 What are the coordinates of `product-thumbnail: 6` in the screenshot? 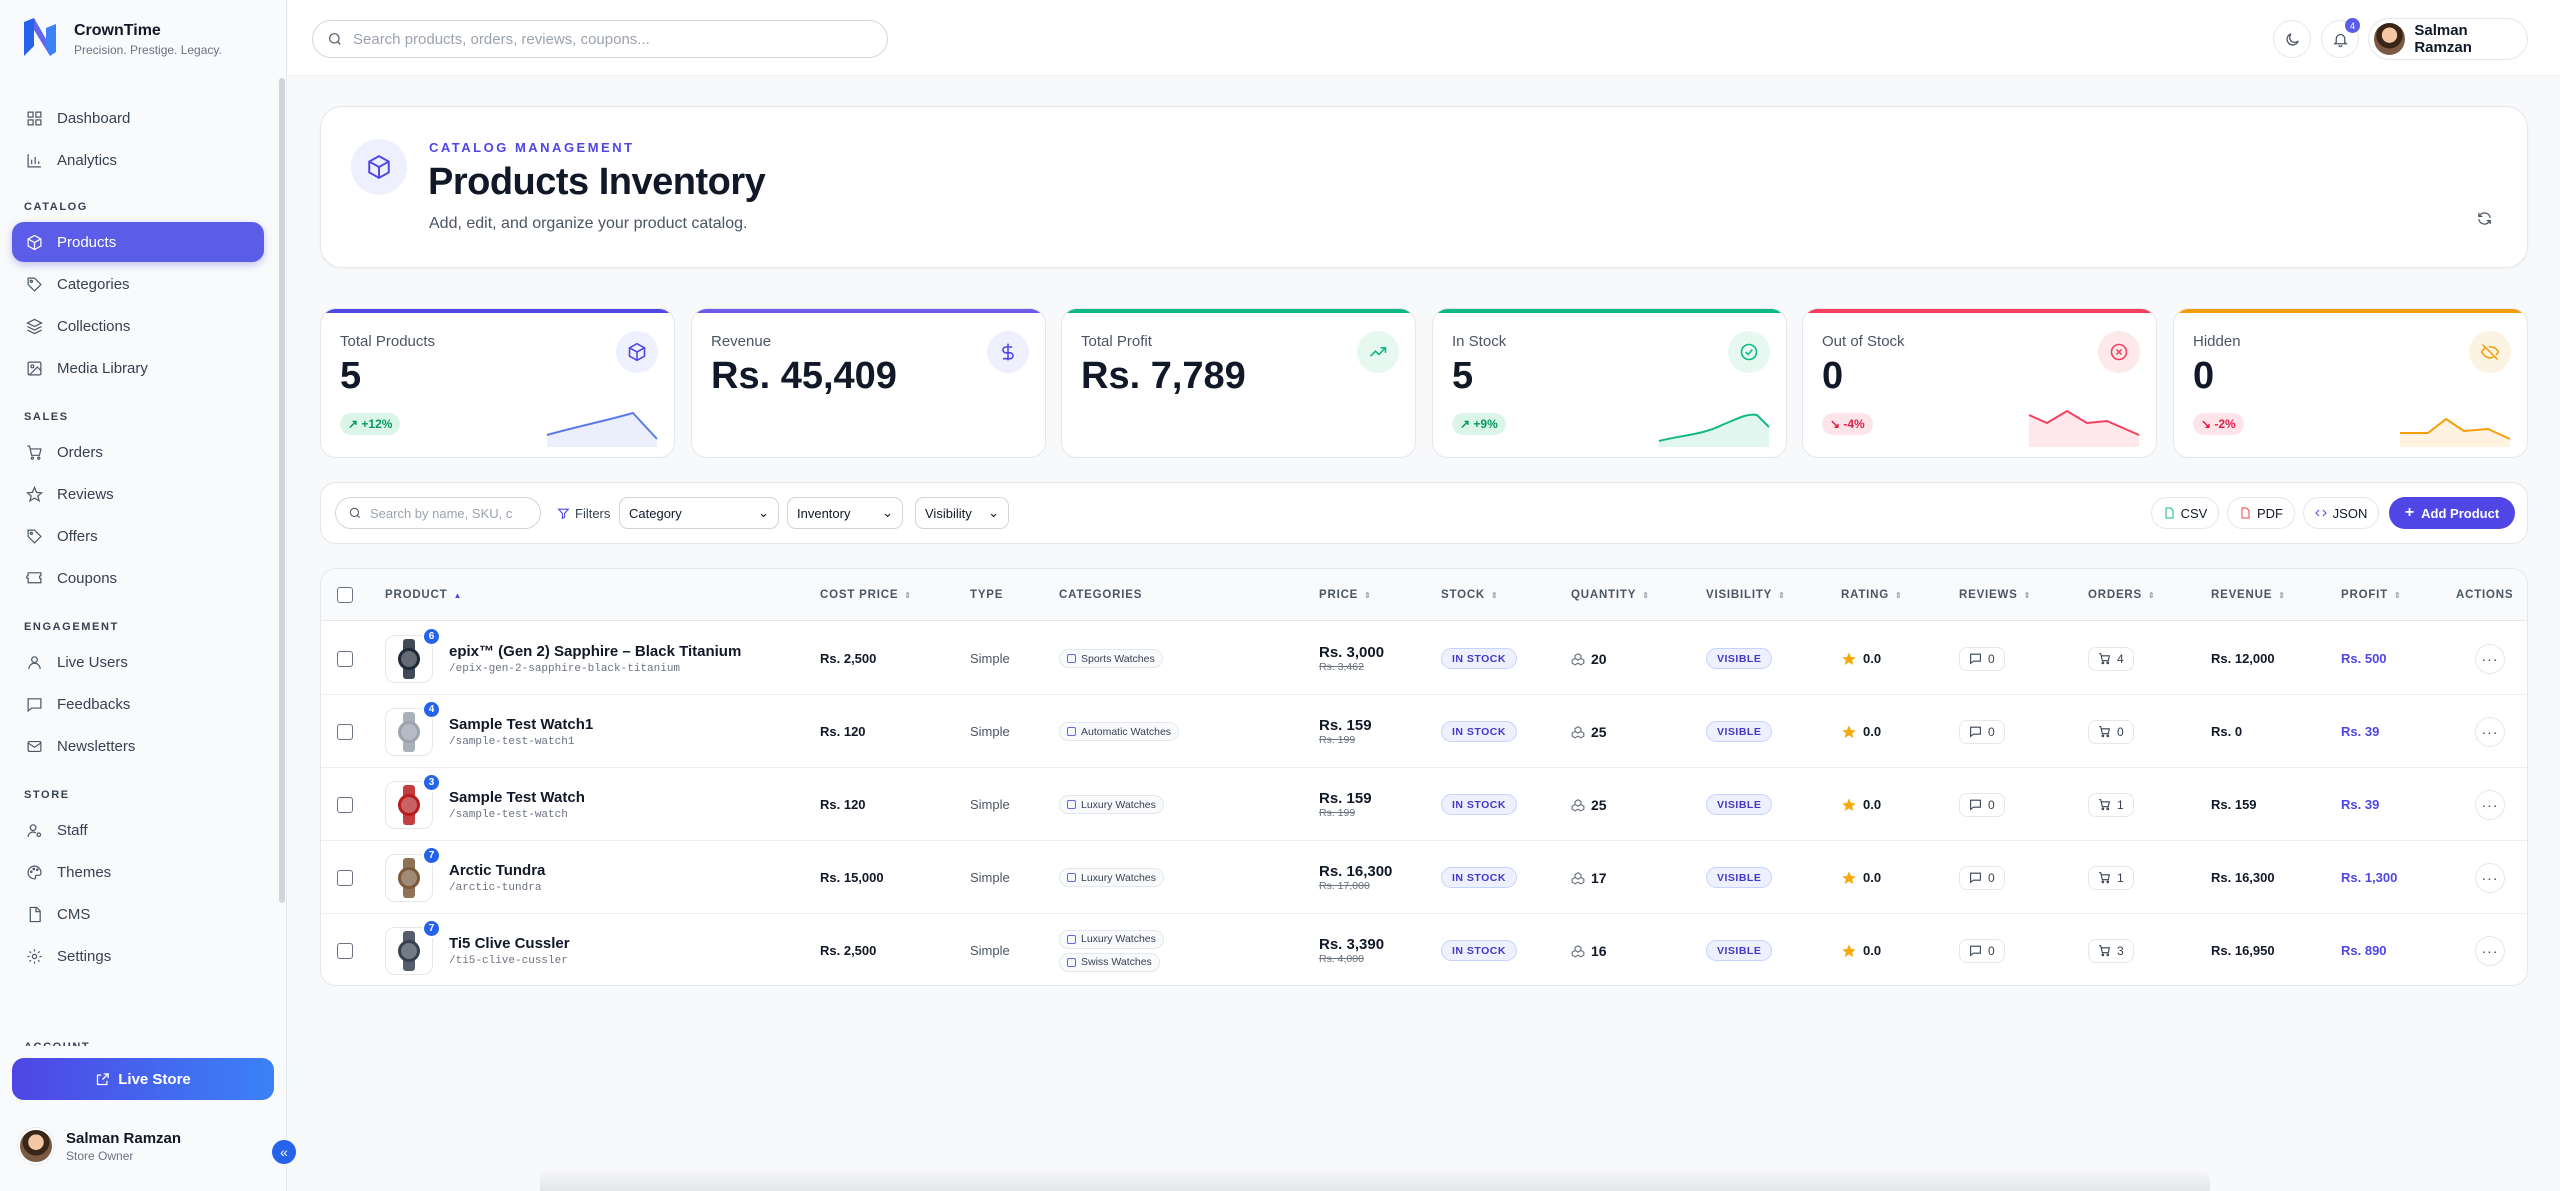 It's located at (413, 654).